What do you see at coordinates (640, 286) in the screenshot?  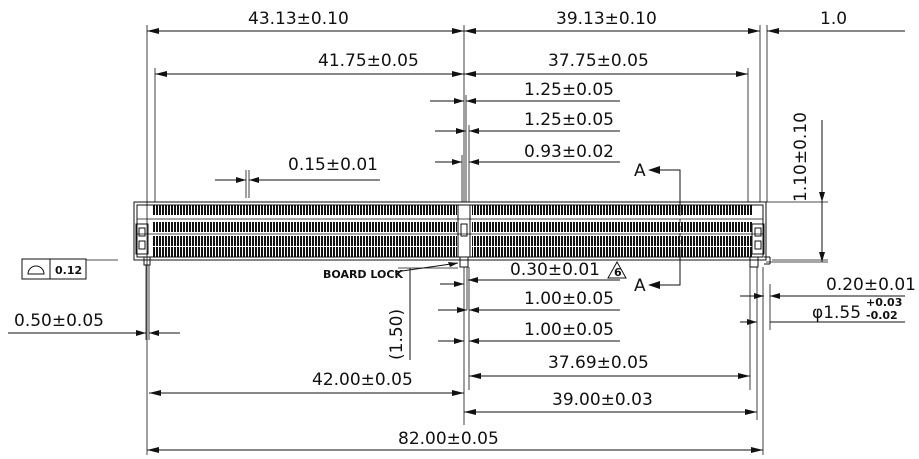 I see `section-mark-bottom: A` at bounding box center [640, 286].